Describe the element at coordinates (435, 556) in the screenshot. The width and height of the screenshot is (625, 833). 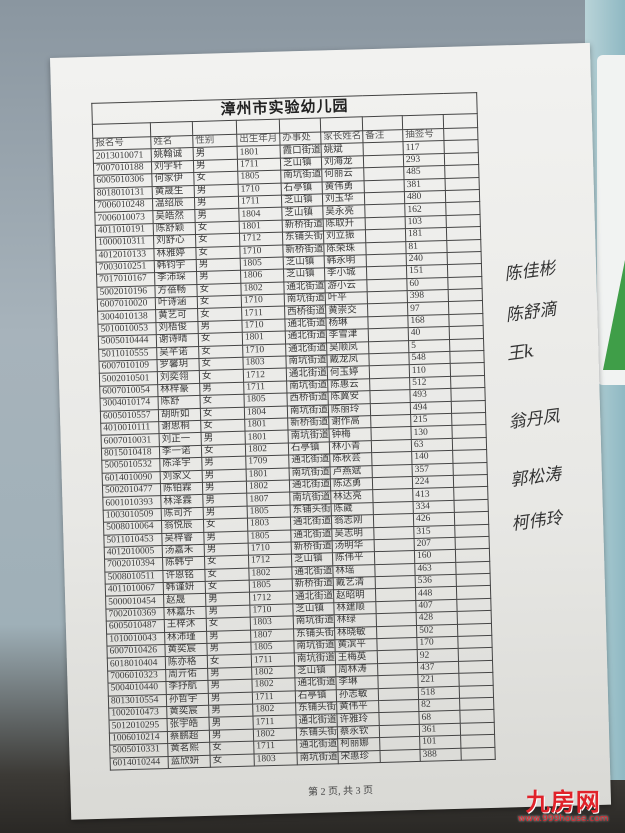
I see `lottery-number-cell: 160` at that location.